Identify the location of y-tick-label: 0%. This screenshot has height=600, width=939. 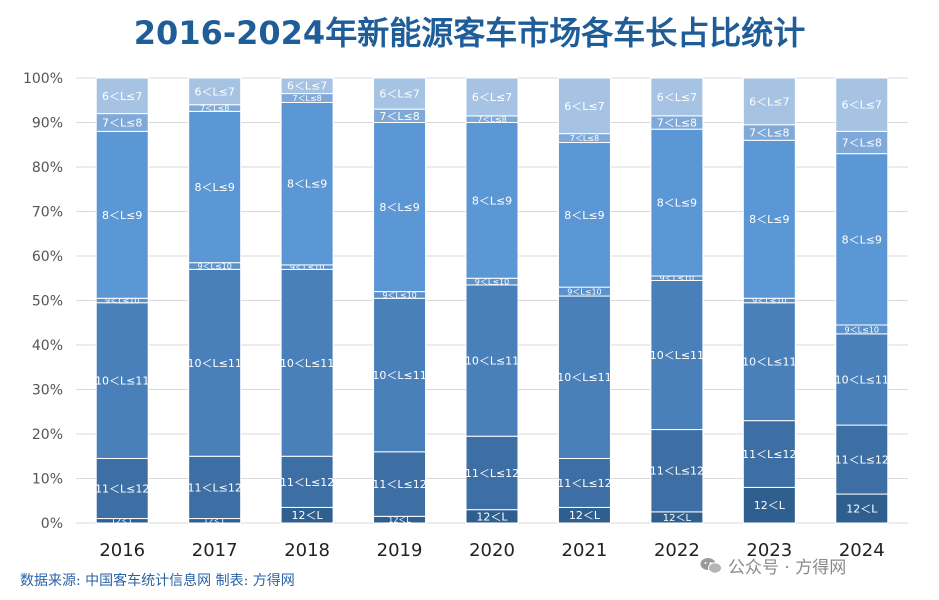
(52, 524).